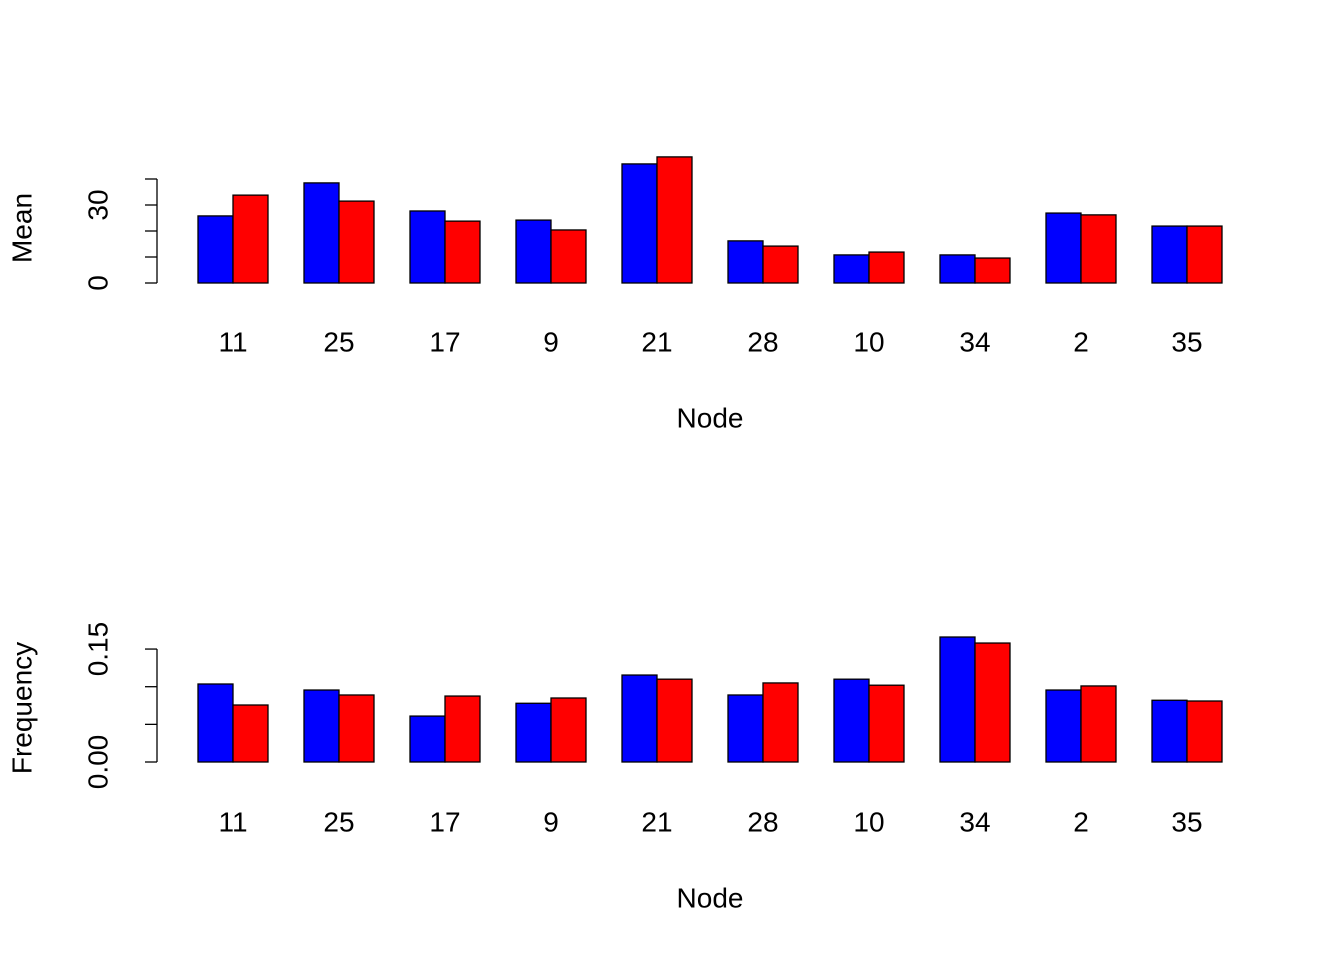 This screenshot has height=960, width=1344. I want to click on y-tick-label: 0.00, so click(97, 762).